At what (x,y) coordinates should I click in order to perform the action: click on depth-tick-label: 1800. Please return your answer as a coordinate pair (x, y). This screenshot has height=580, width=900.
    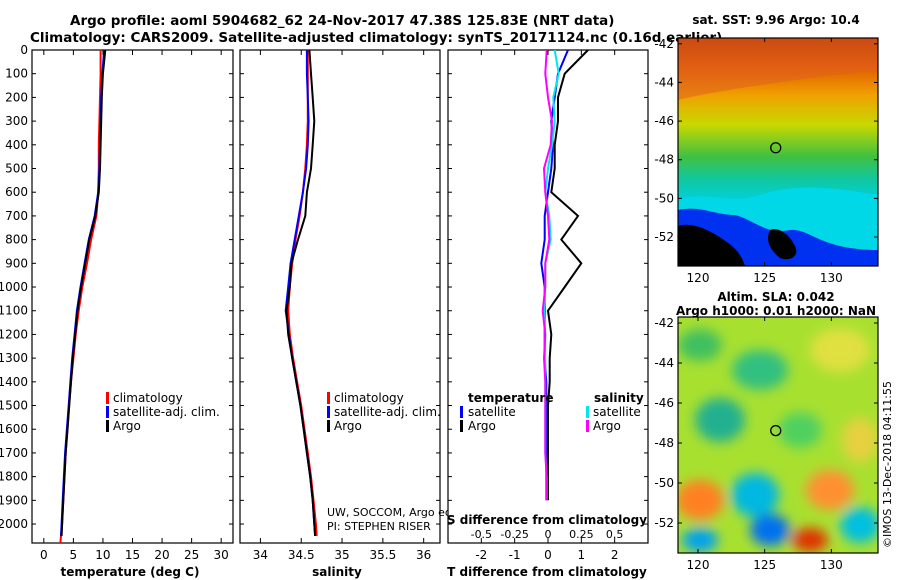
    Looking at the image, I should click on (14, 477).